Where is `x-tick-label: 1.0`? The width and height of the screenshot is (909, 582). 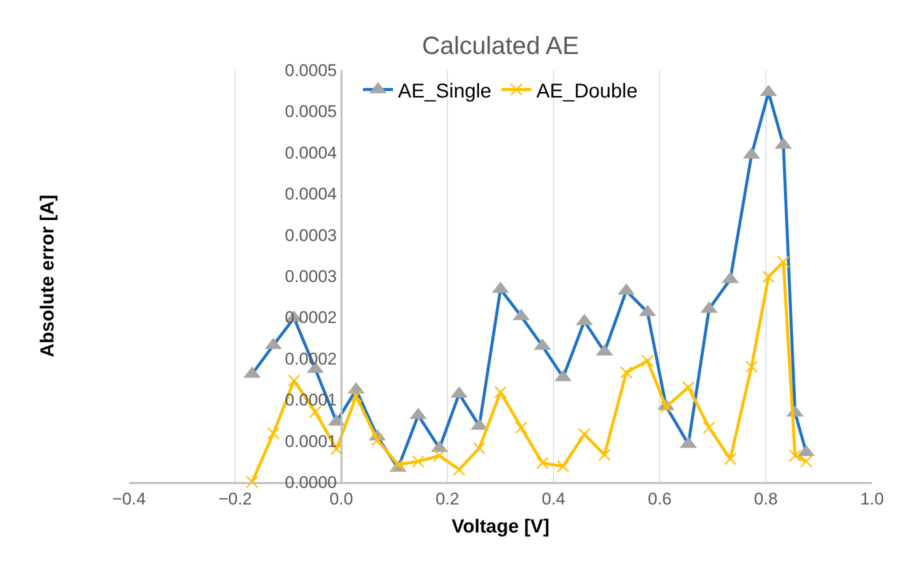
x-tick-label: 1.0 is located at coordinates (872, 498).